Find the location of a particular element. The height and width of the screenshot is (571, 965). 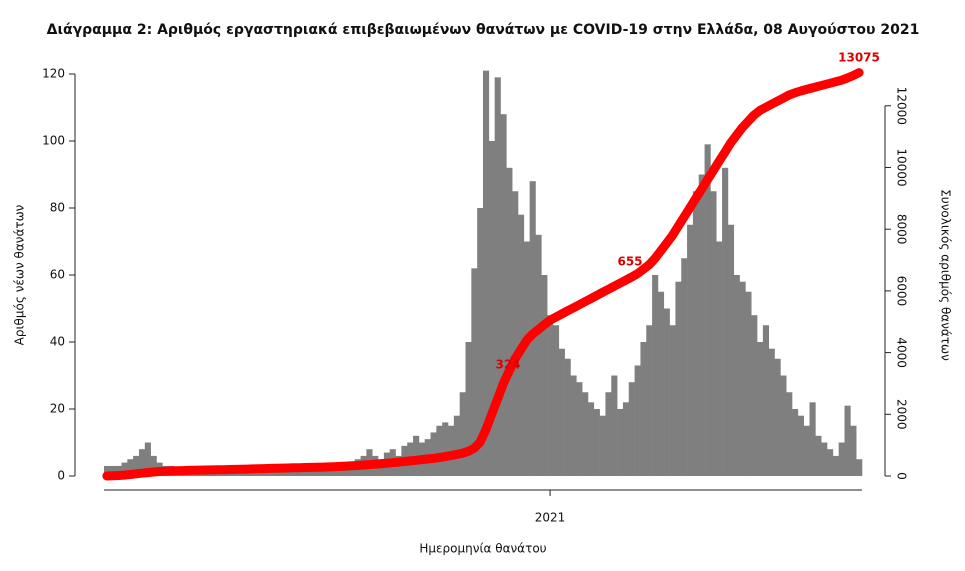

y-tick-label: 120 is located at coordinates (53, 74).